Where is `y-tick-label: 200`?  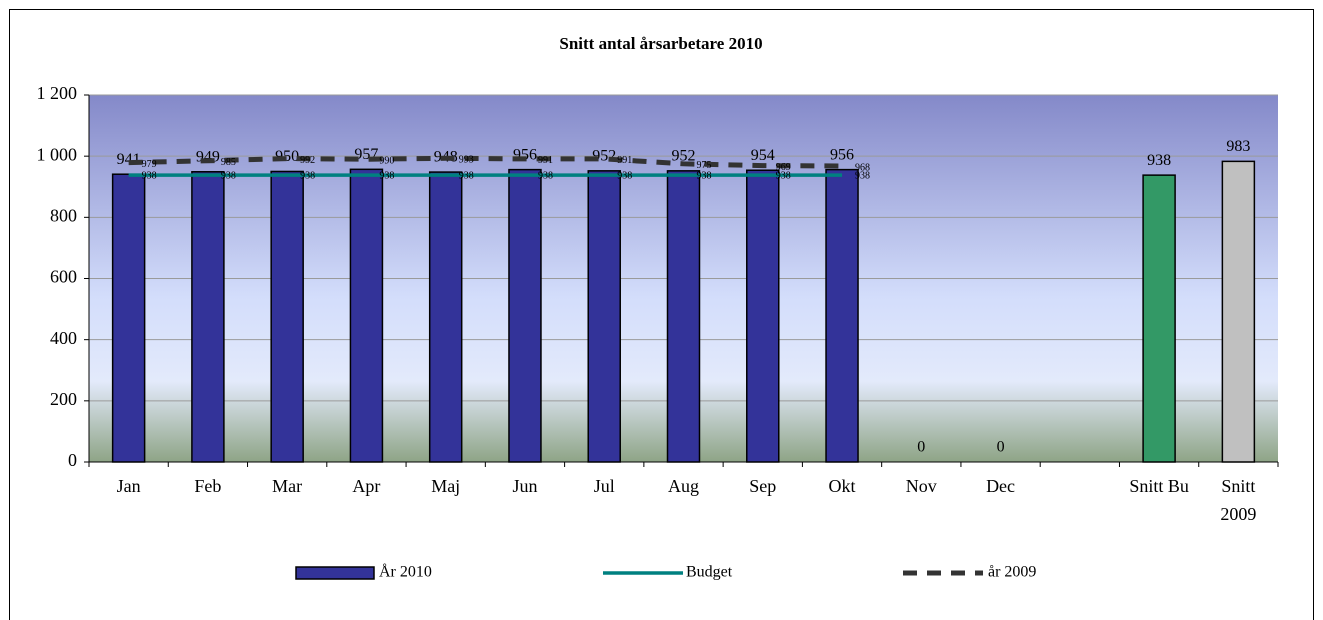 y-tick-label: 200 is located at coordinates (63, 399).